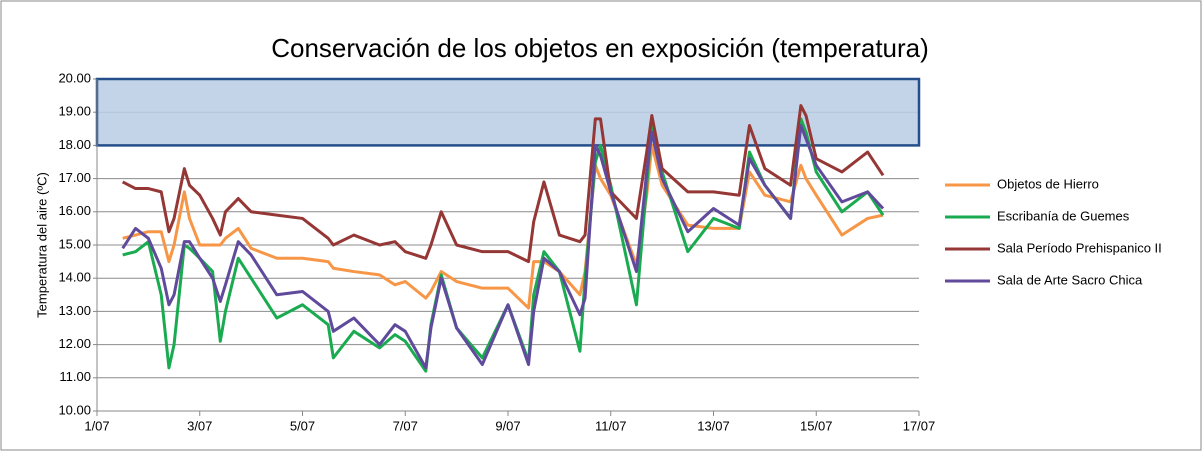  Describe the element at coordinates (74, 409) in the screenshot. I see `y-tick-label: 10.00` at that location.